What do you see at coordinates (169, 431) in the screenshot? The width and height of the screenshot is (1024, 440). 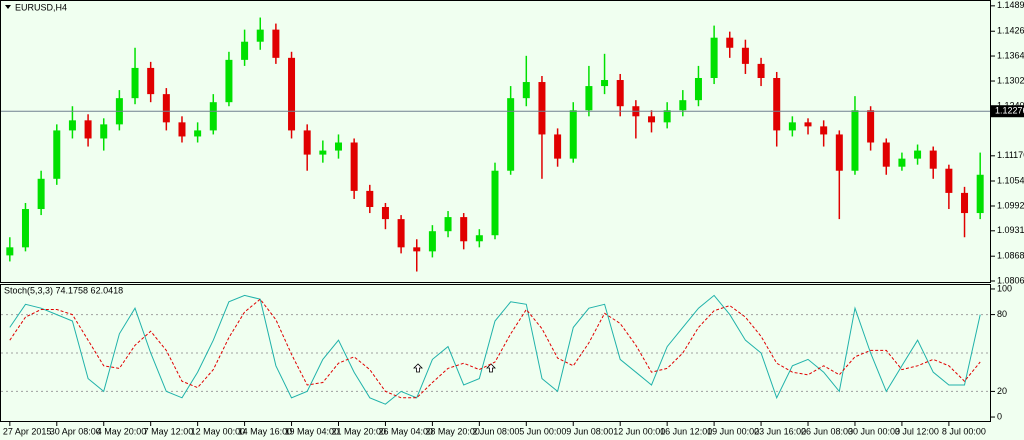 I see `x-tick-label: 7 May 12:00` at bounding box center [169, 431].